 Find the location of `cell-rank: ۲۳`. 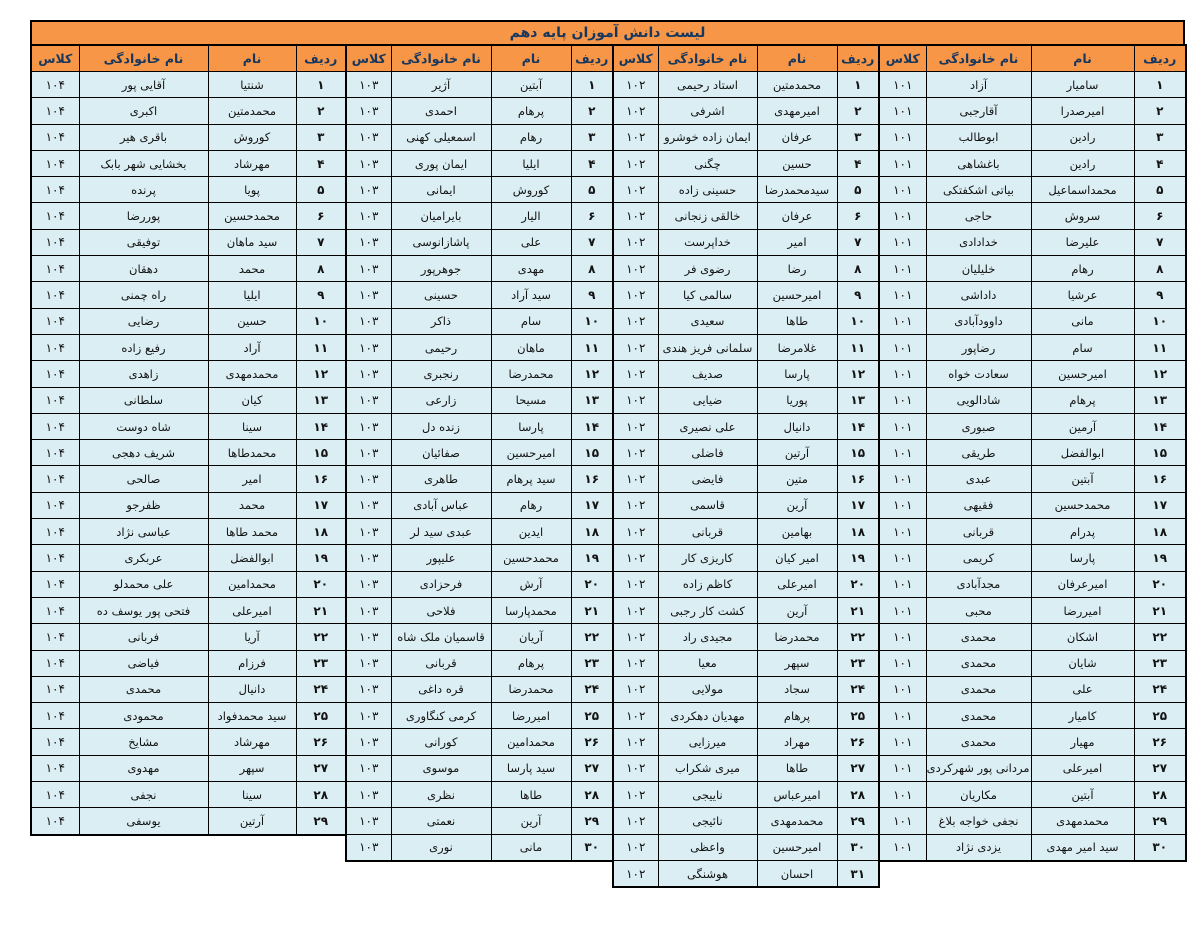

cell-rank: ۲۳ is located at coordinates (858, 663).